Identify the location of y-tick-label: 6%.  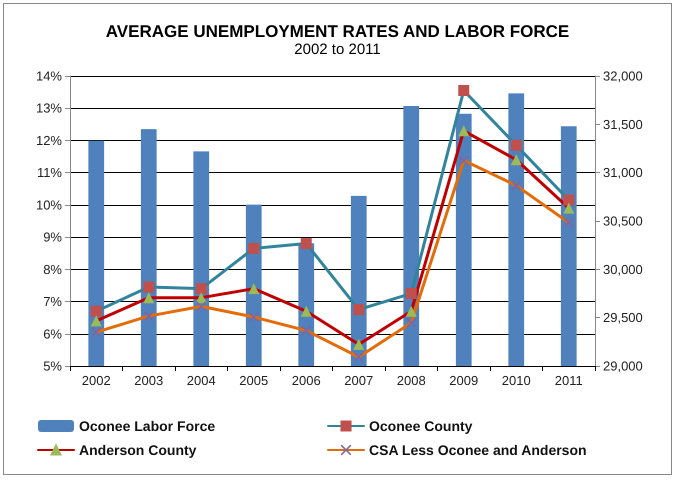
(52, 334).